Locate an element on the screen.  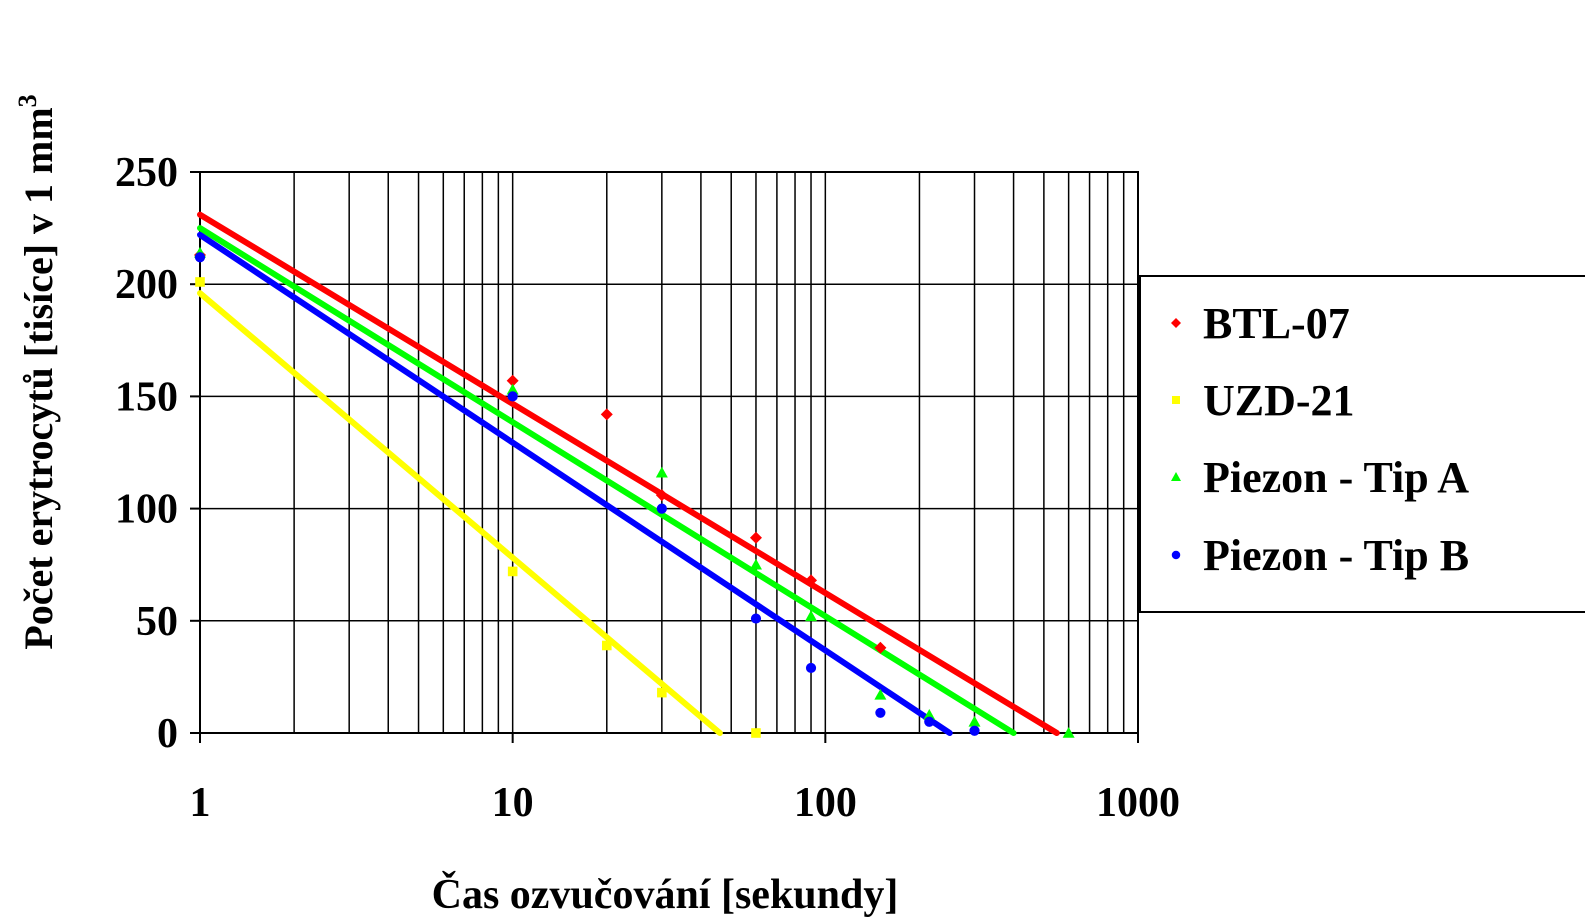
y-axis-label-superscript: 3 is located at coordinates (27, 100).